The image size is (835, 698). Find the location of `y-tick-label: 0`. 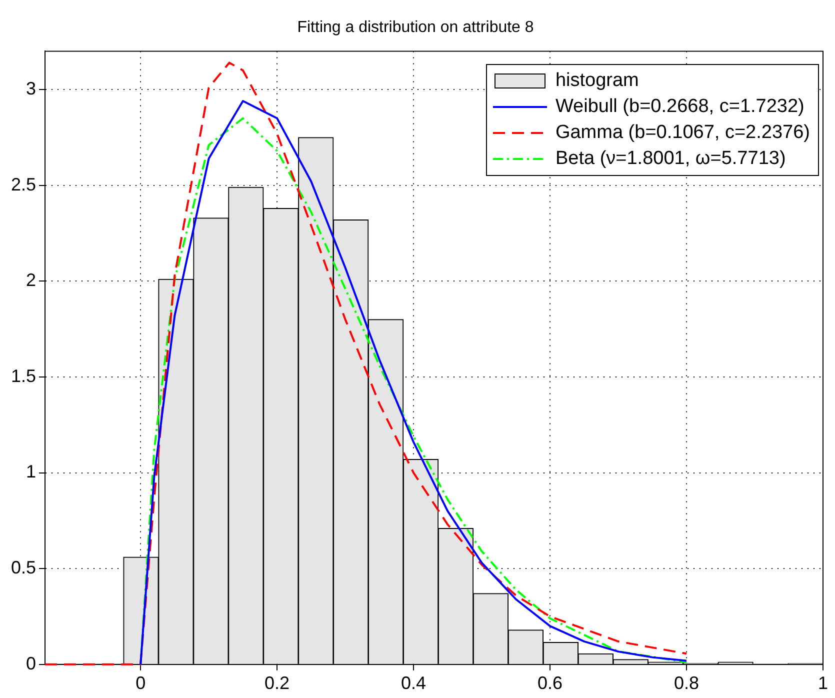

y-tick-label: 0 is located at coordinates (31, 663).